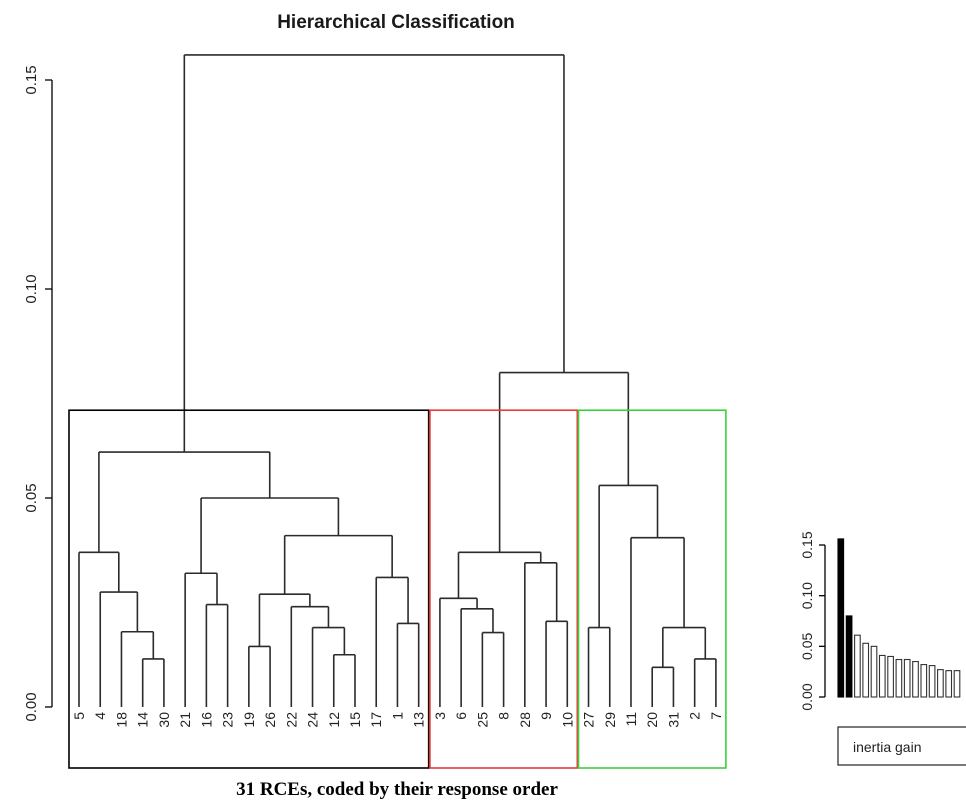  What do you see at coordinates (504, 716) in the screenshot?
I see `leaf-label: 8` at bounding box center [504, 716].